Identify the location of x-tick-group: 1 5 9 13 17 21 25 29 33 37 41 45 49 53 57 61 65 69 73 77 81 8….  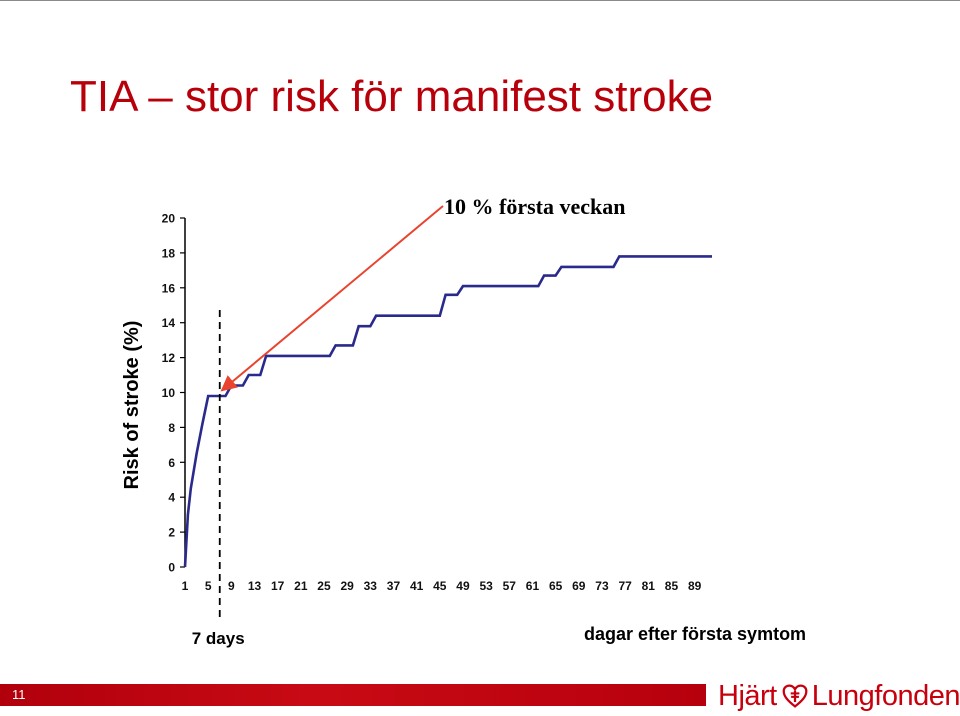
(442, 586).